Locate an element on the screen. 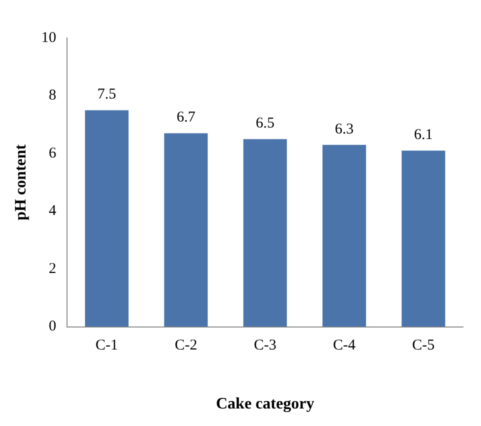 This screenshot has height=426, width=481. y-tick-label: 0 is located at coordinates (52, 326).